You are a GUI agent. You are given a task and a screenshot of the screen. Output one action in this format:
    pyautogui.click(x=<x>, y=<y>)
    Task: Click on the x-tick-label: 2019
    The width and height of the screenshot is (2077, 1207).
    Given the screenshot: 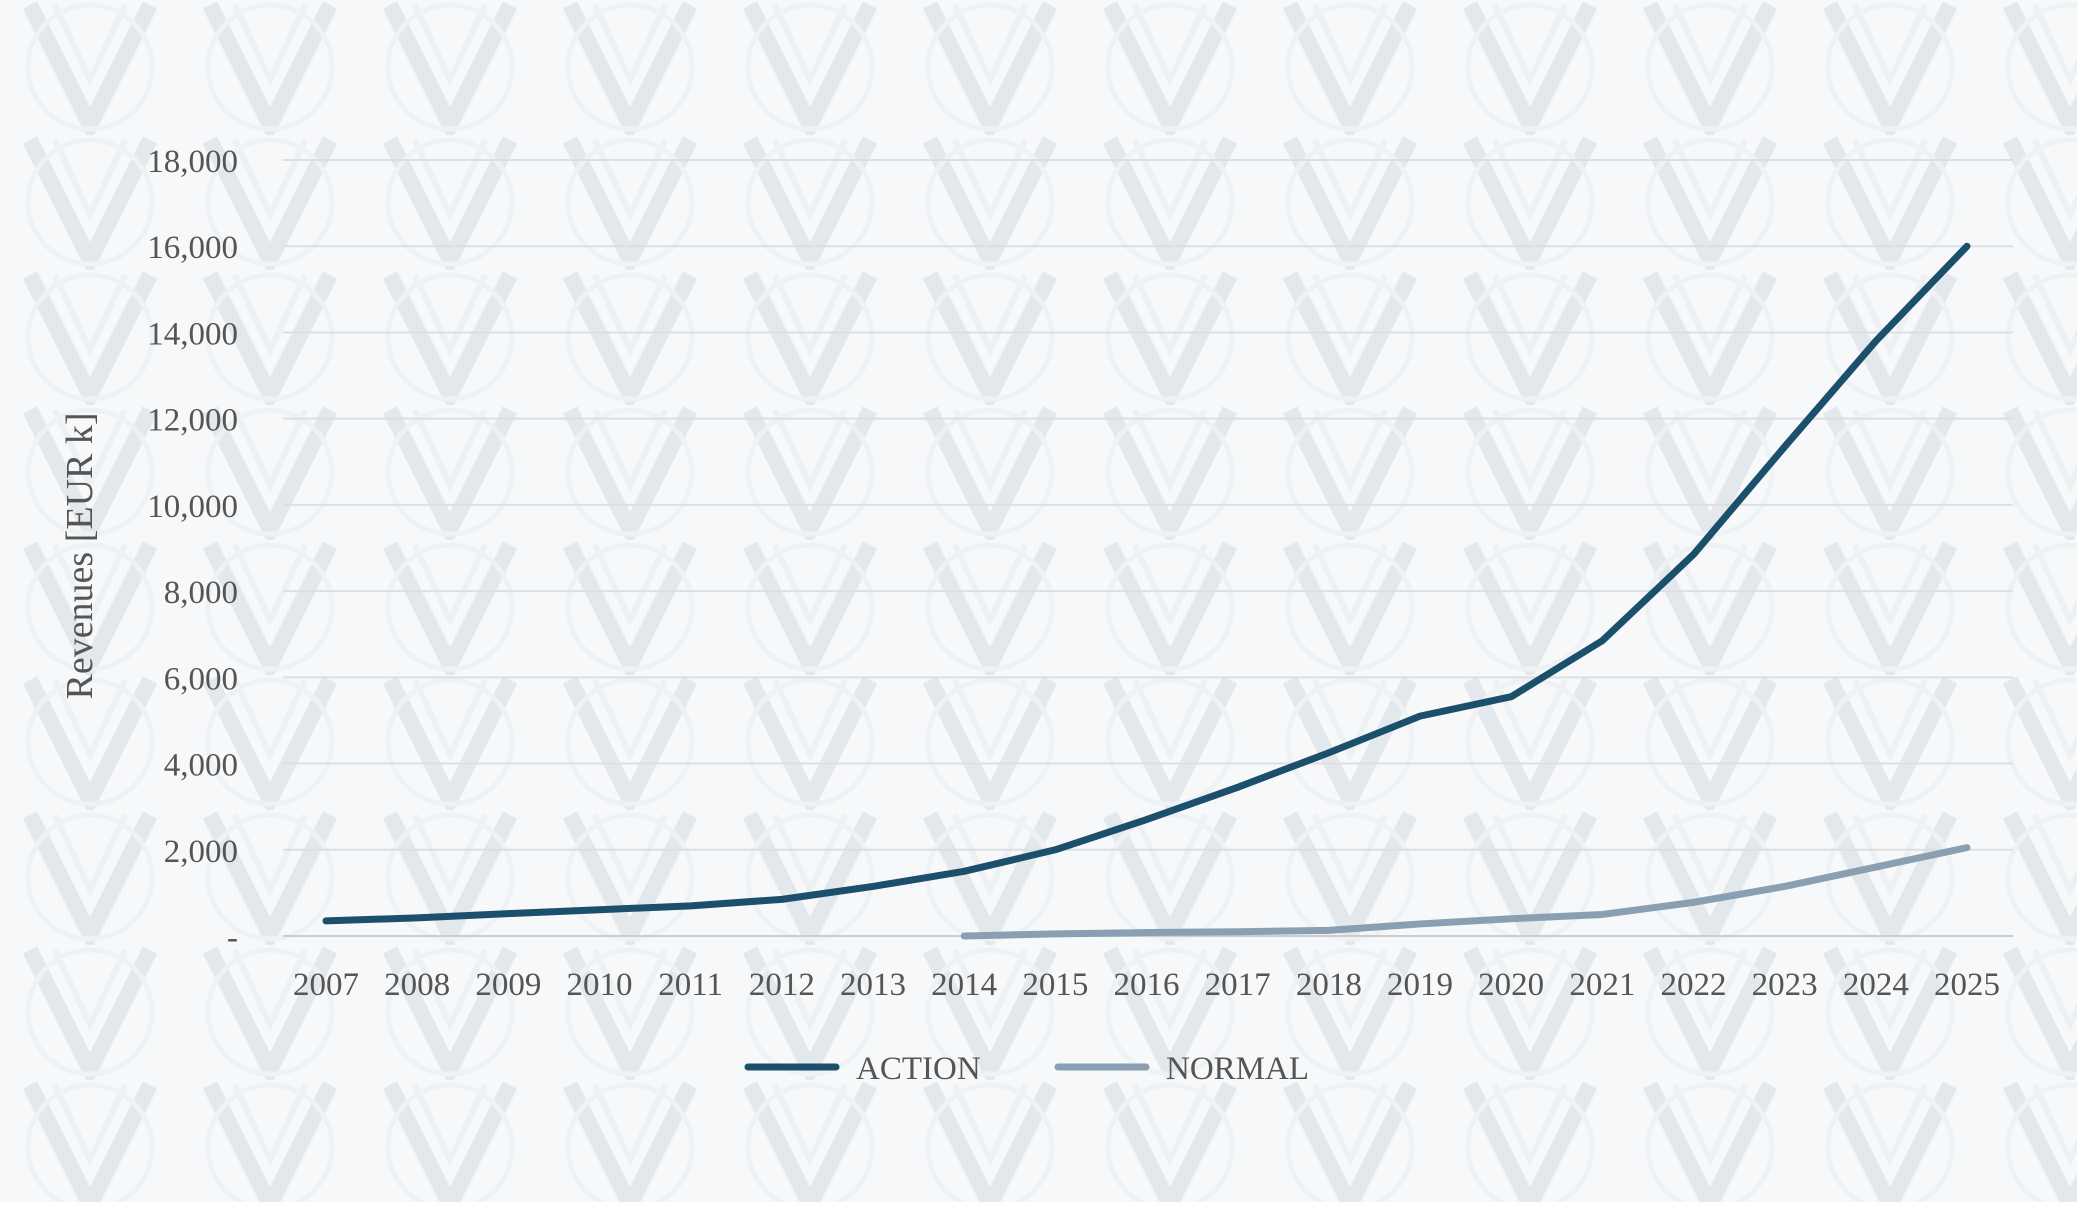 What is the action you would take?
    pyautogui.click(x=1420, y=985)
    